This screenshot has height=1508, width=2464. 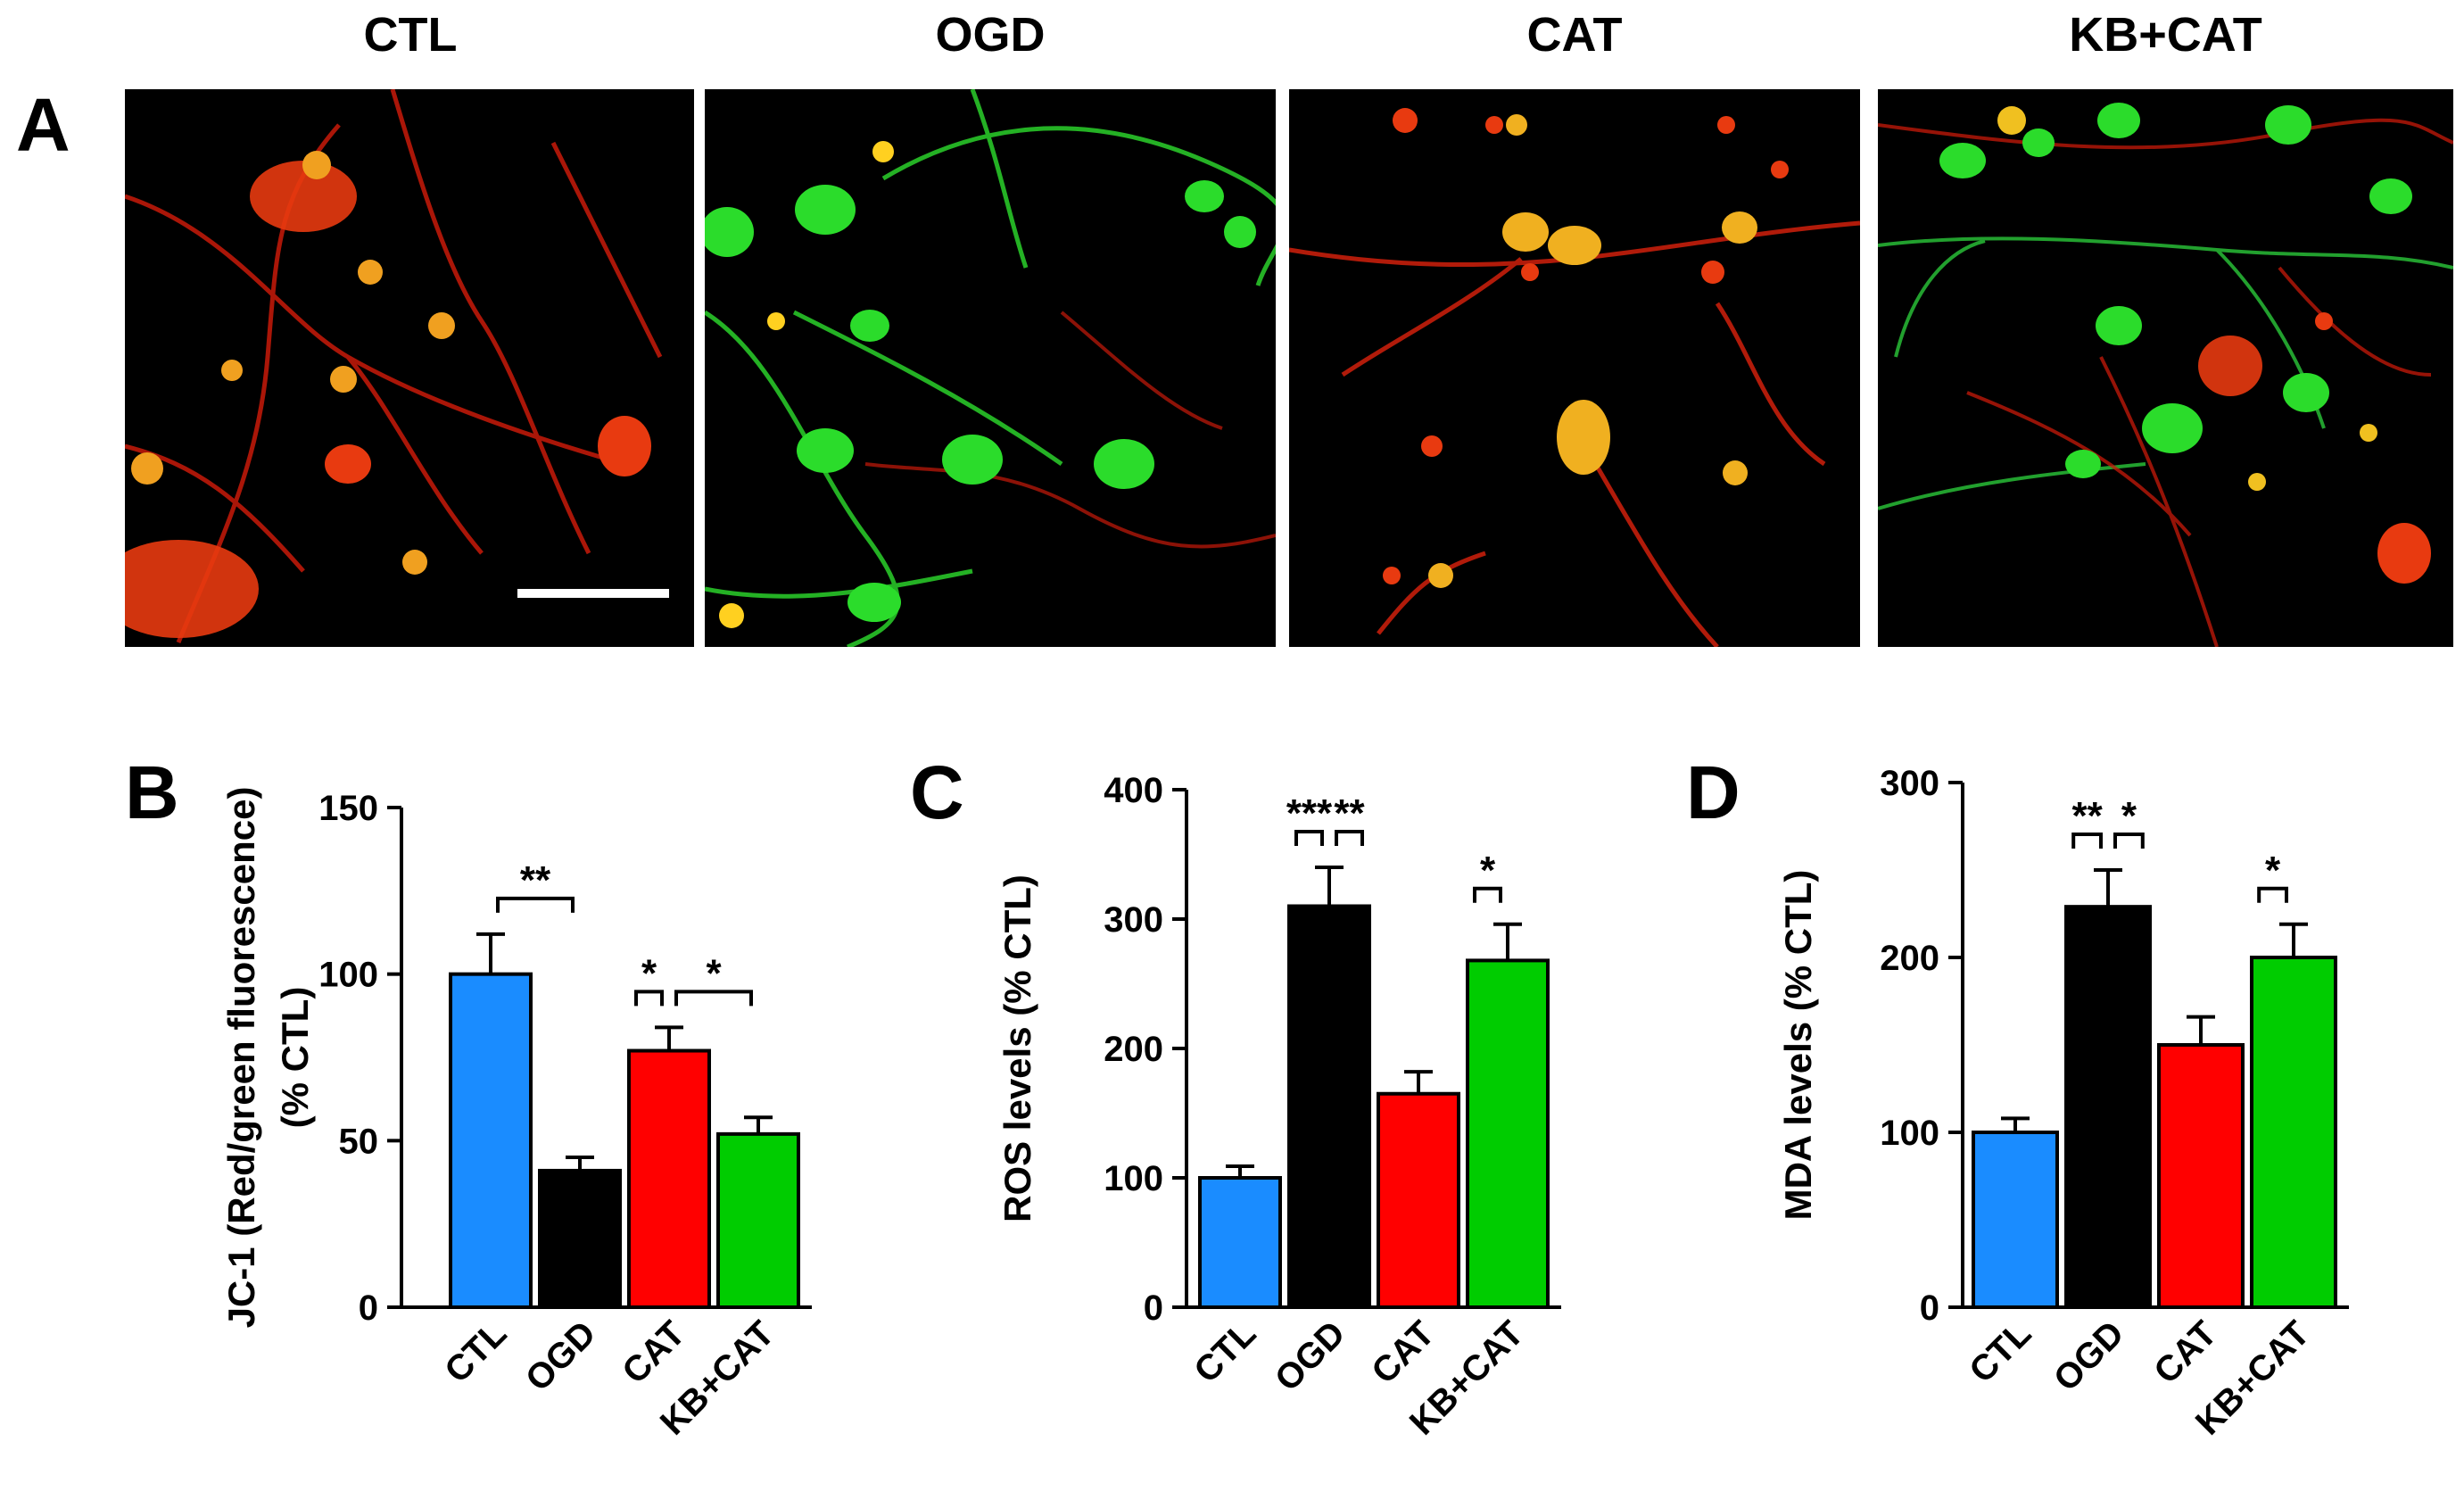 I want to click on chart-b-y-tick-label: 150, so click(x=348, y=808).